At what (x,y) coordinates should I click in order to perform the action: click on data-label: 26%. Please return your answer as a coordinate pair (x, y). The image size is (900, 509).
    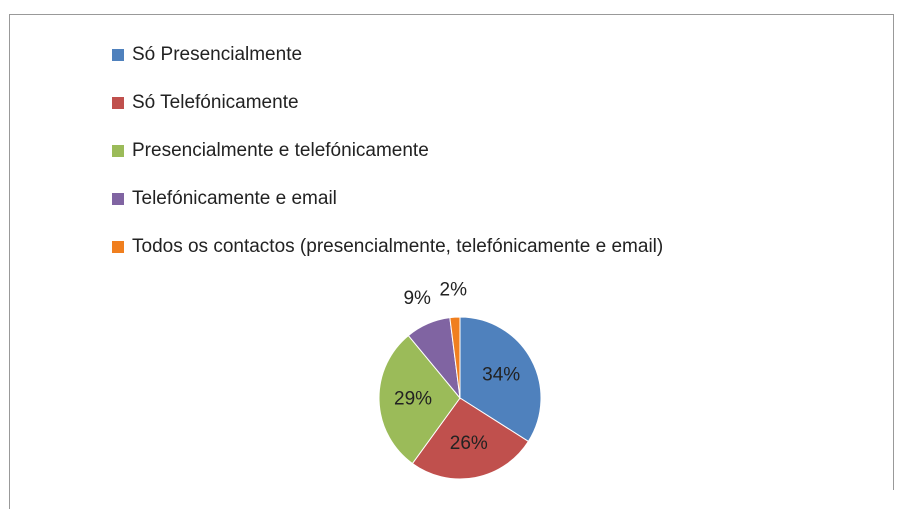
    Looking at the image, I should click on (469, 443).